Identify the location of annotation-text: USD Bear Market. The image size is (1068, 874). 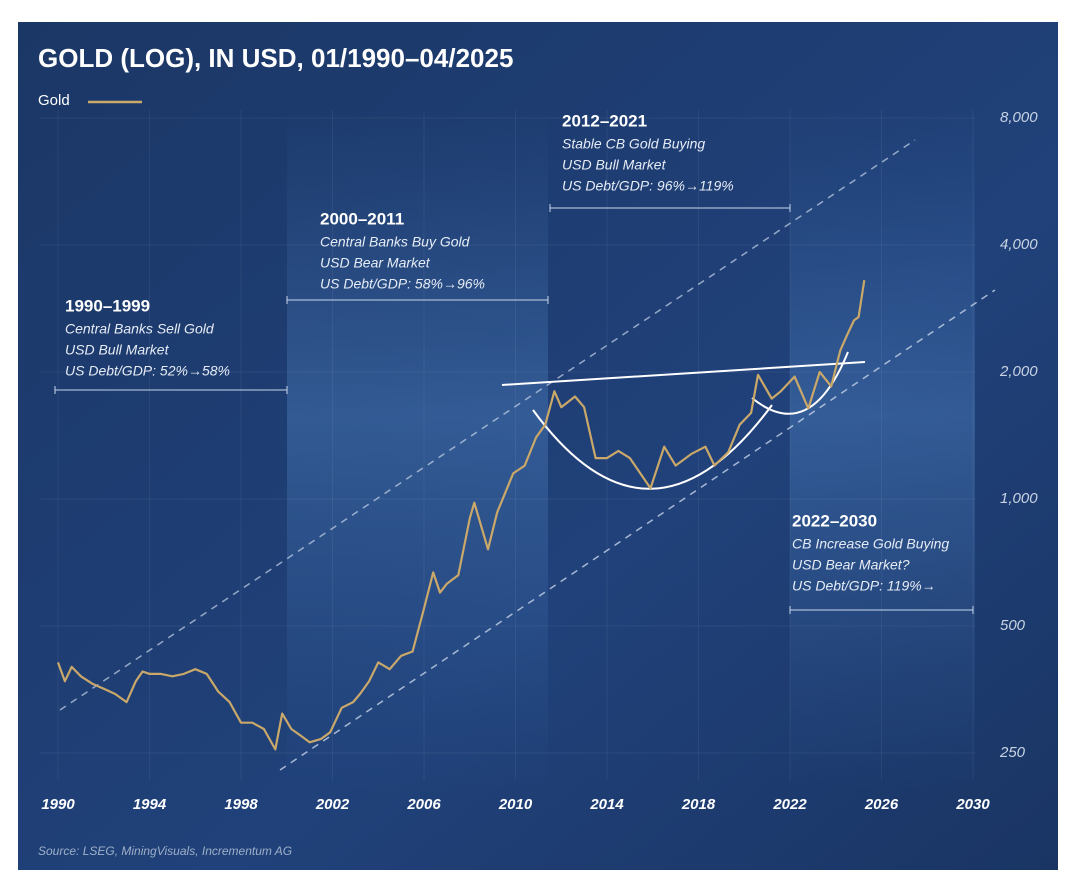
(375, 263).